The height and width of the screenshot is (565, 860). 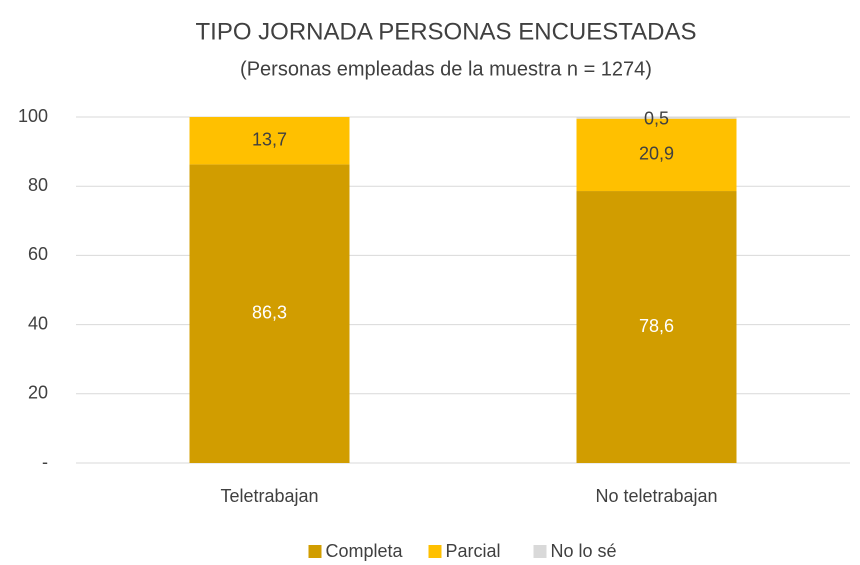 I want to click on legend-label: Completa, so click(x=365, y=551).